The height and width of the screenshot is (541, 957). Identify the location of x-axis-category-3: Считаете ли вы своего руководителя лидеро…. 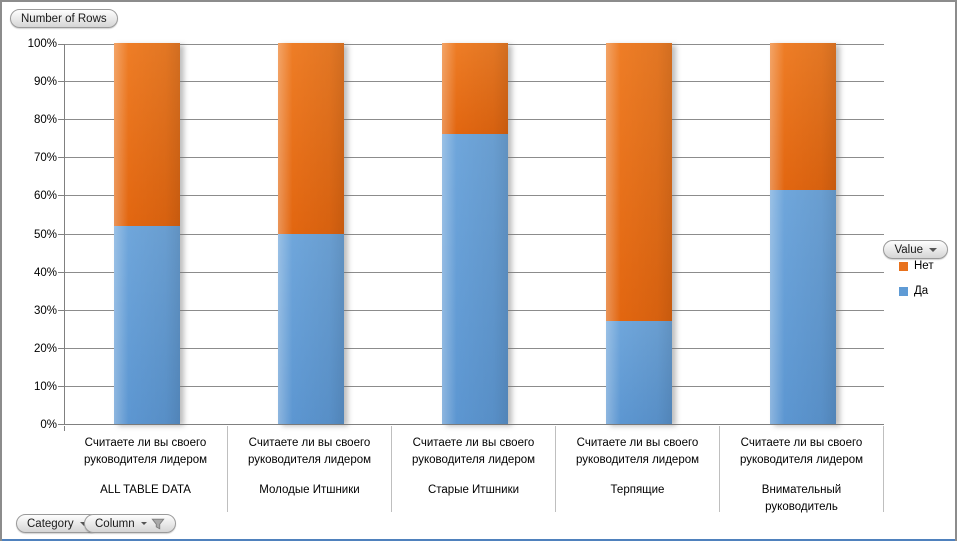
(638, 469).